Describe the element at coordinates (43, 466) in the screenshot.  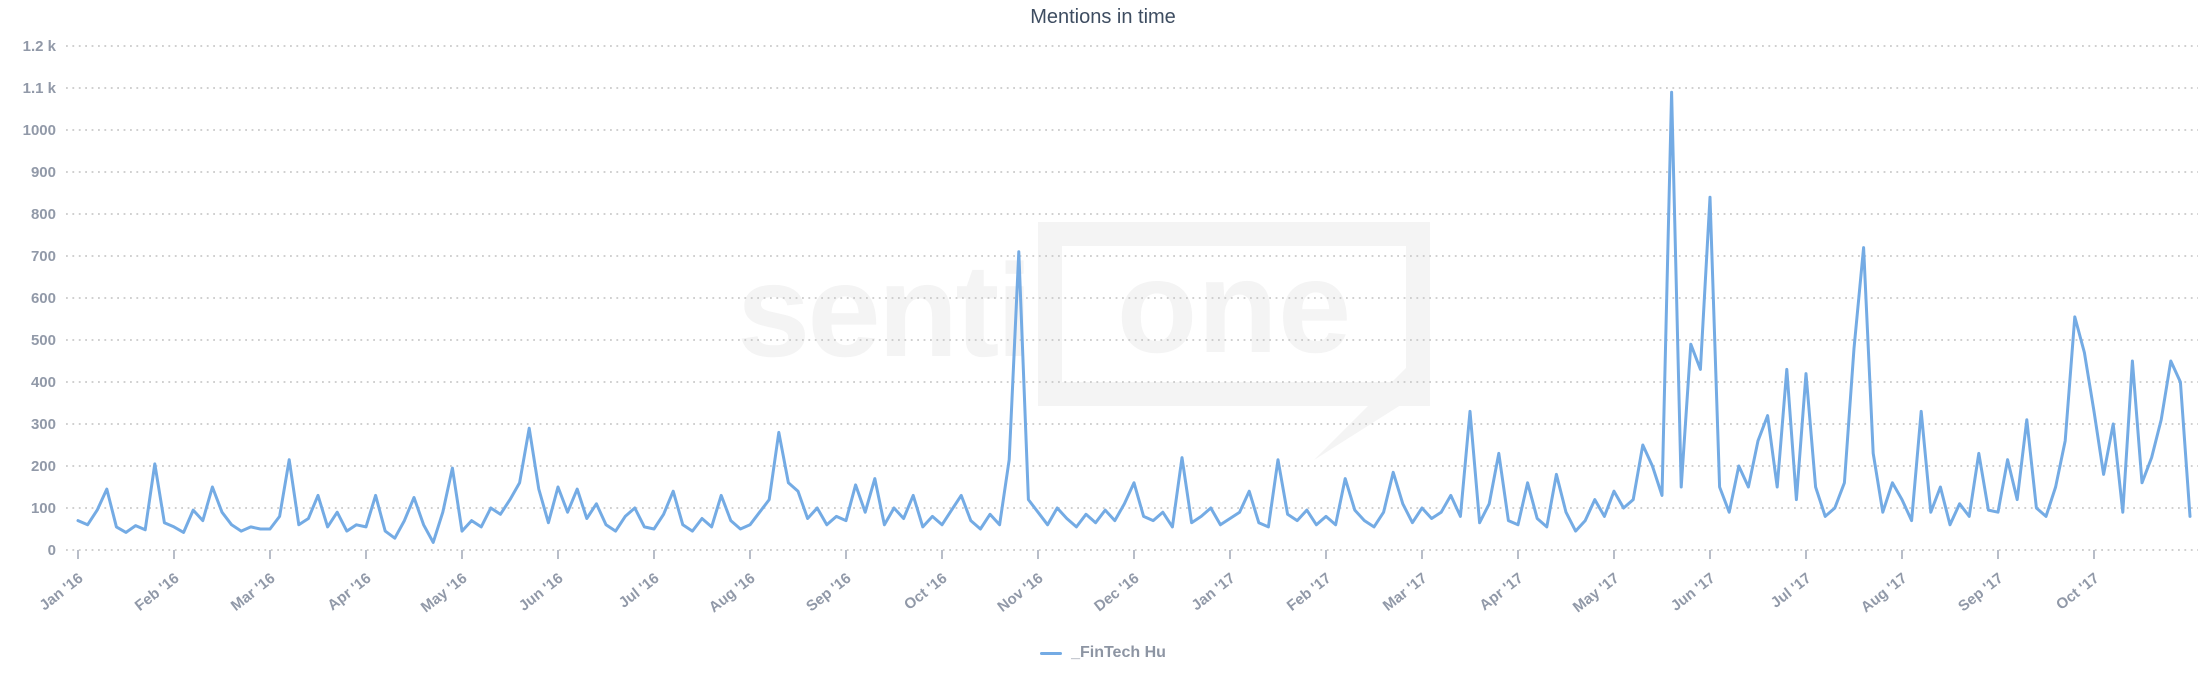
I see `y-tick-label: 200` at that location.